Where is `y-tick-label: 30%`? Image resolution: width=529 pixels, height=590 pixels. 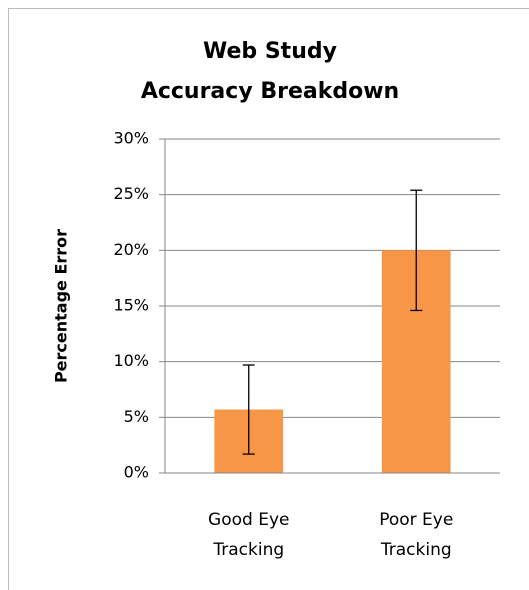 y-tick-label: 30% is located at coordinates (131, 138).